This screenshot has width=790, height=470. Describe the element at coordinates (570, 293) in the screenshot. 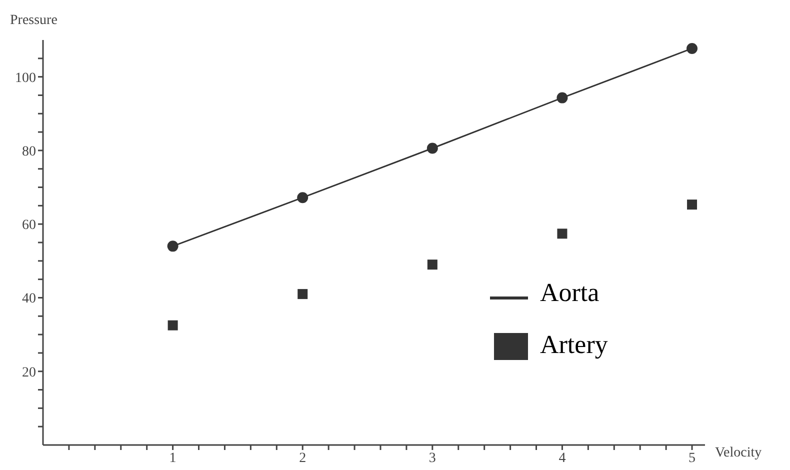

I see `legend-label: Aorta` at that location.